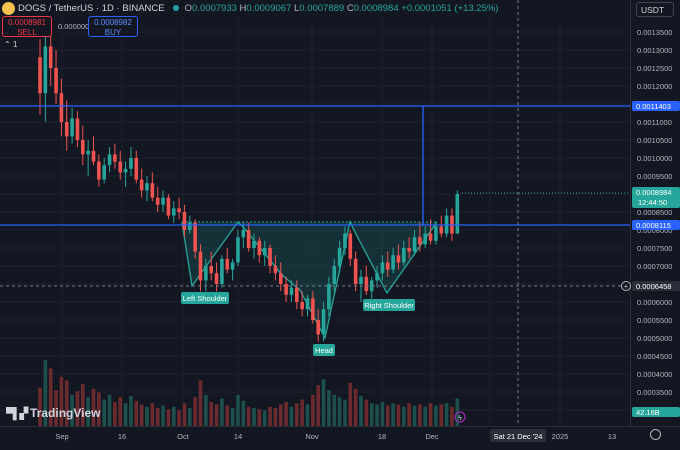  Describe the element at coordinates (655, 9) in the screenshot. I see `currency-selector: USDT` at that location.